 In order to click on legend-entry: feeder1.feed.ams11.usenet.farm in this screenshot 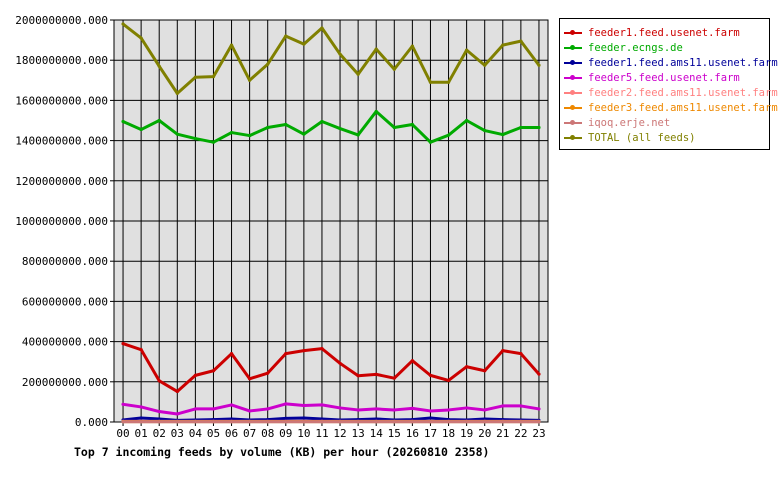, I will do `click(671, 63)`.